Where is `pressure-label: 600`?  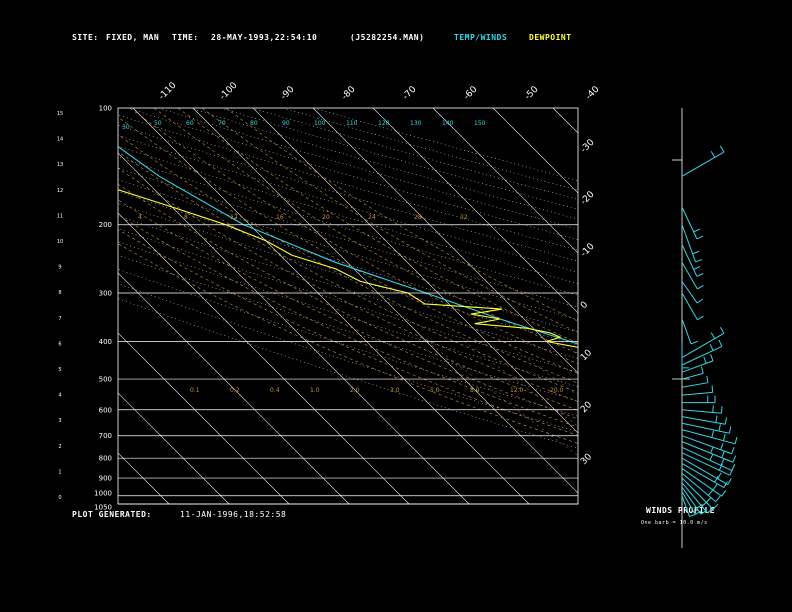 pressure-label: 600 is located at coordinates (105, 410).